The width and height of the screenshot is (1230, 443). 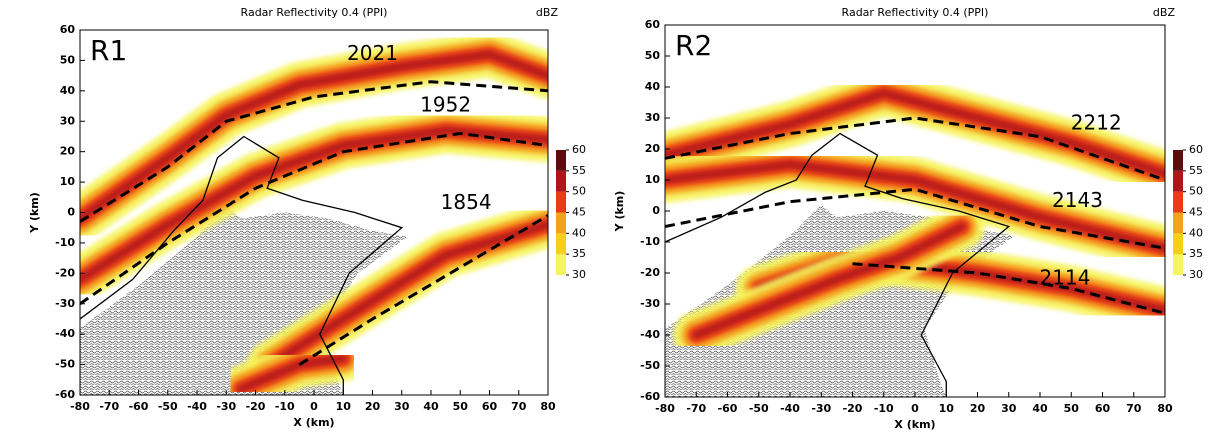 I want to click on x-tick-label: 80, so click(x=548, y=406).